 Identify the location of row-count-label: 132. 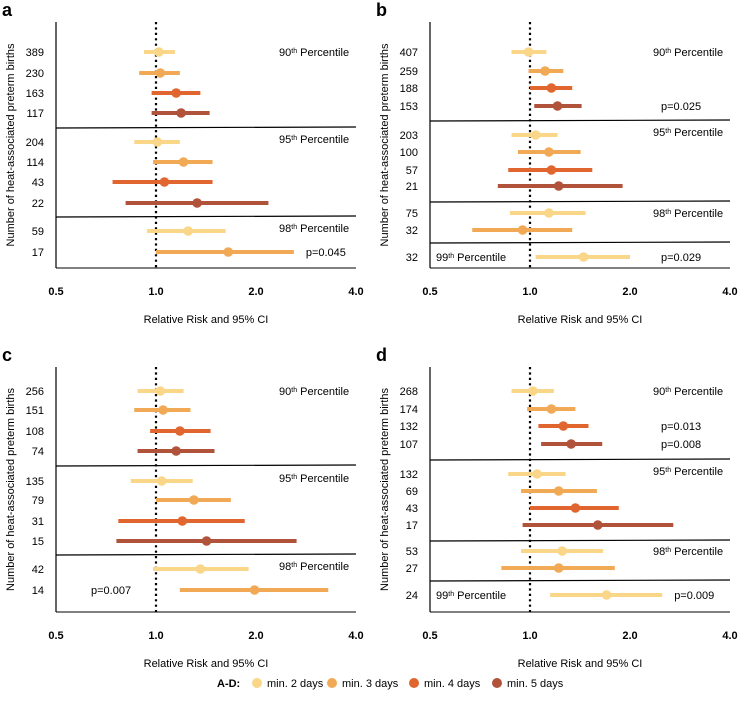
(409, 475).